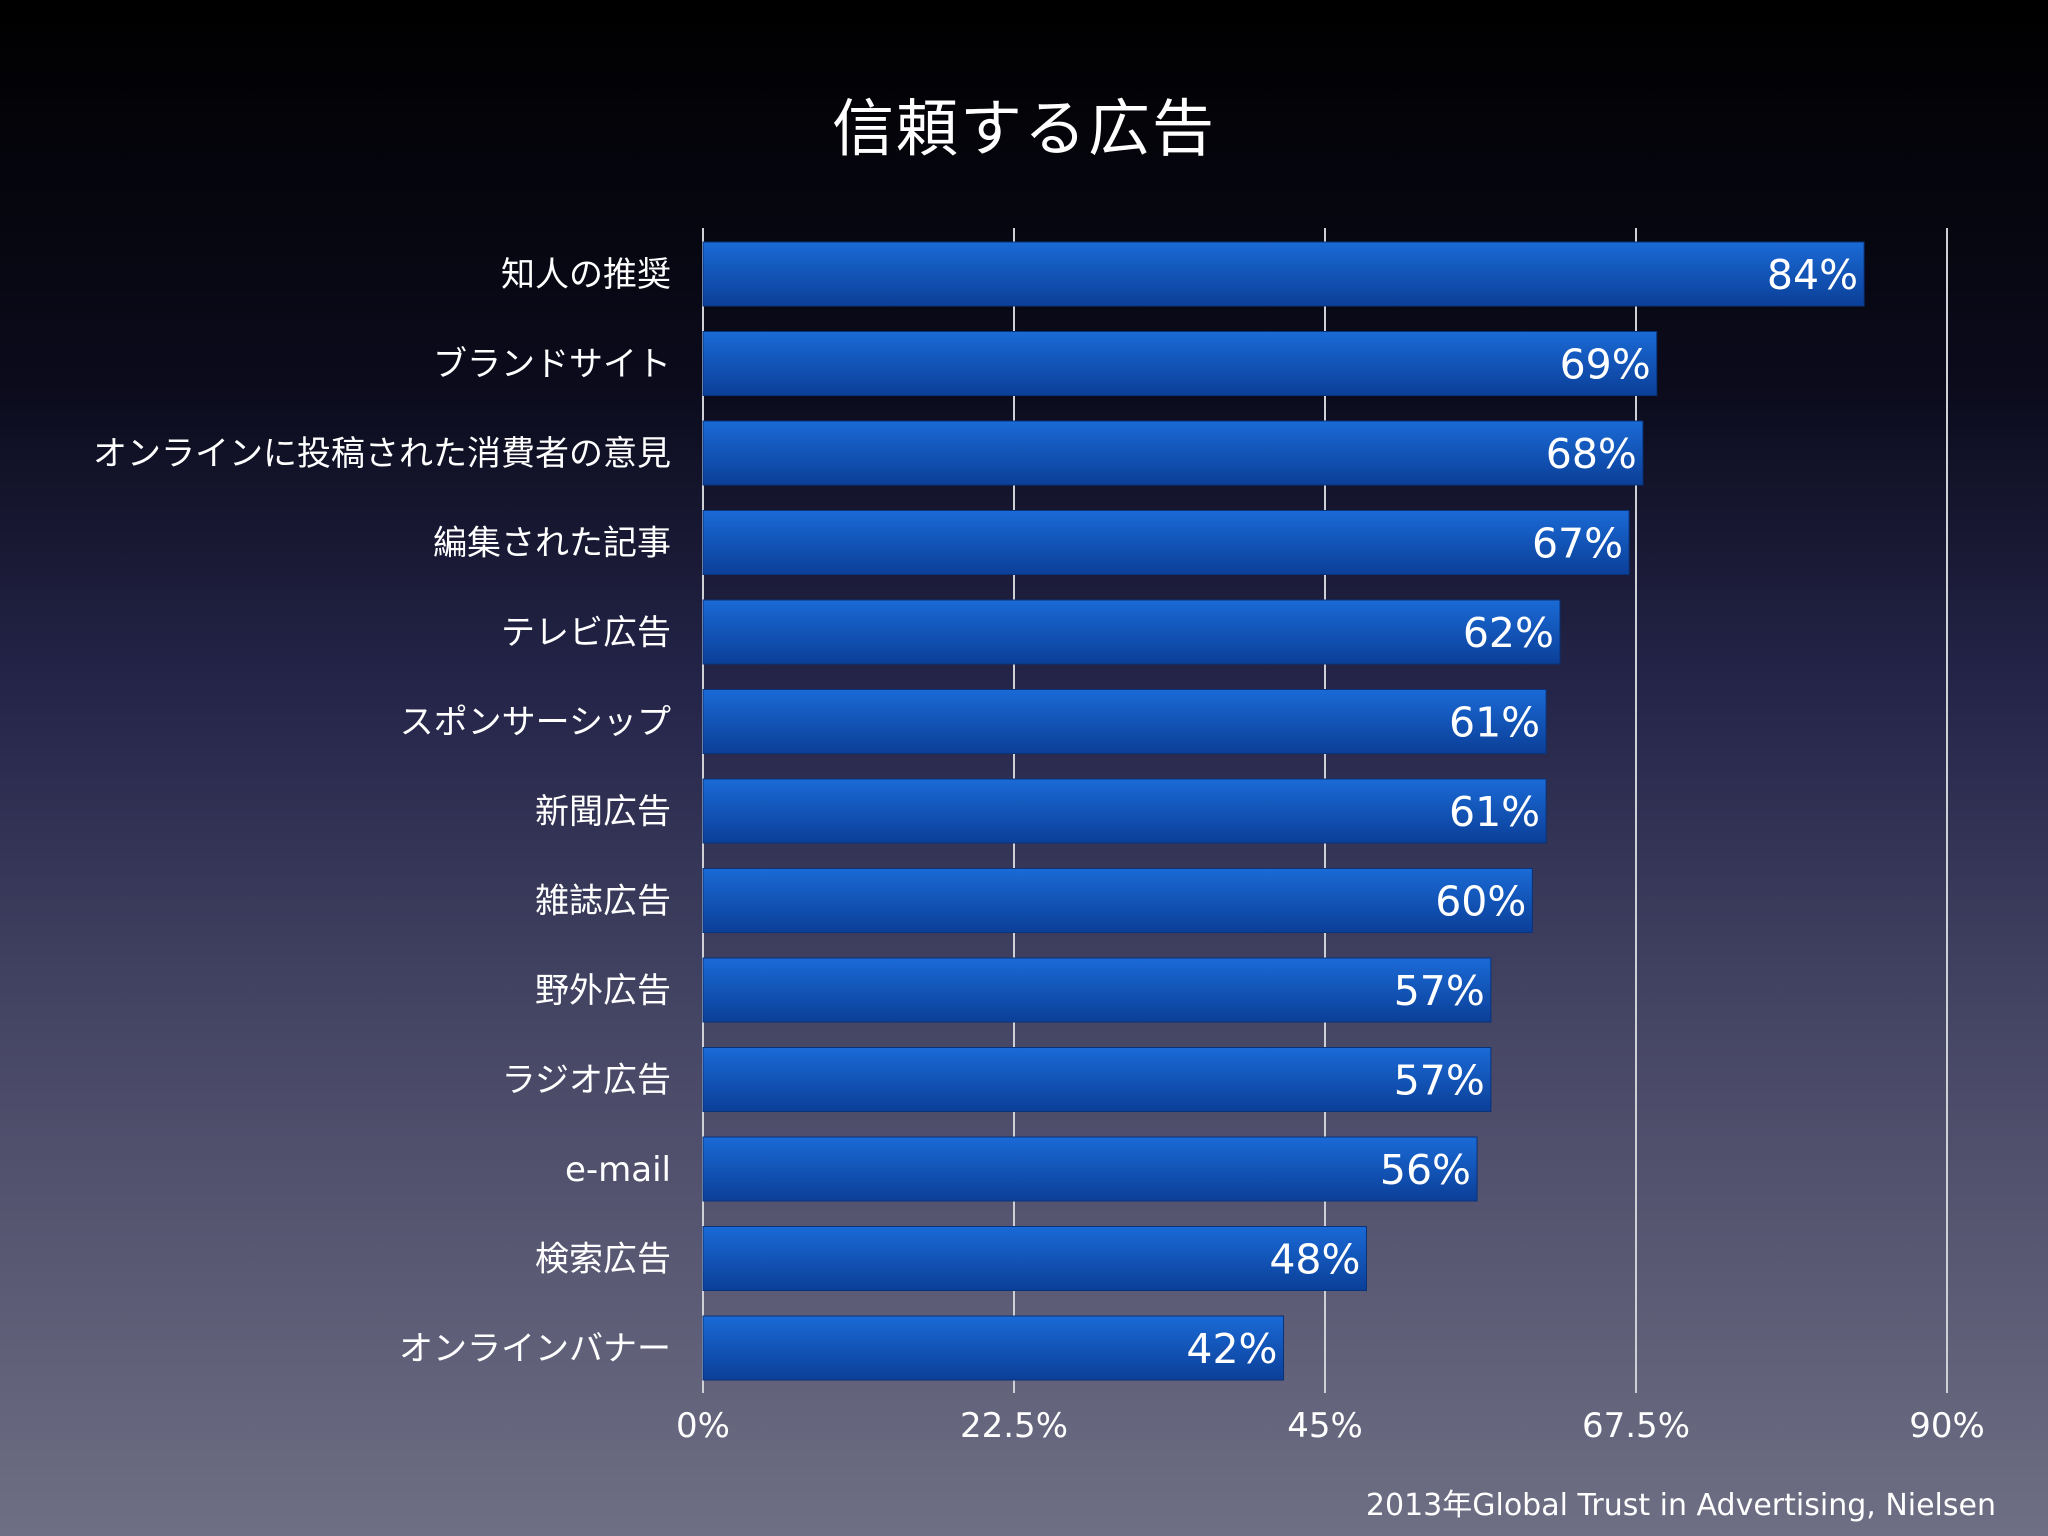 This screenshot has height=1536, width=2048. I want to click on category-label: 知人の推奨, so click(586, 275).